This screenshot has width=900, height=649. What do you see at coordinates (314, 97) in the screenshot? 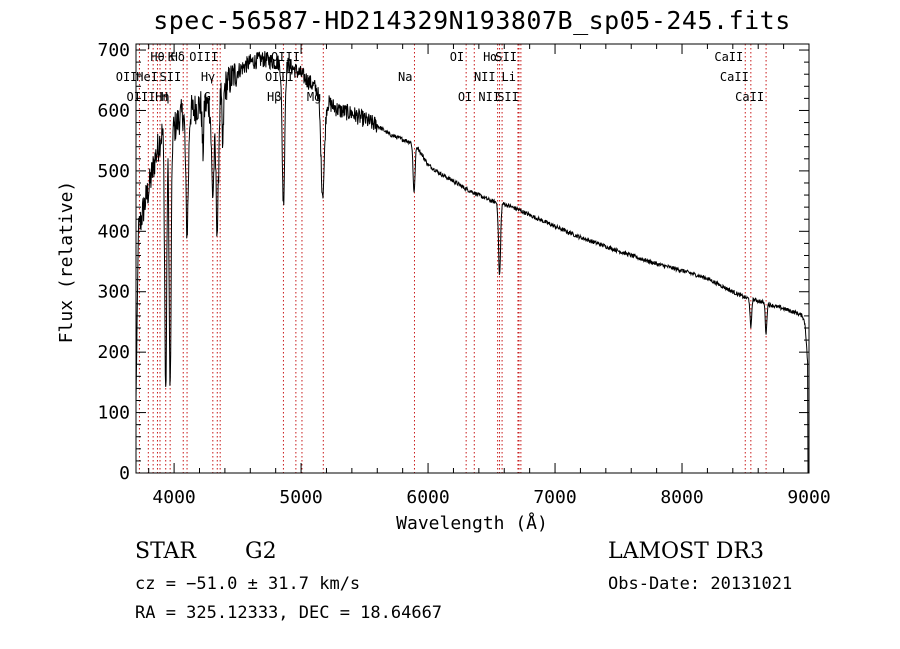
I see `line-label: Mg` at bounding box center [314, 97].